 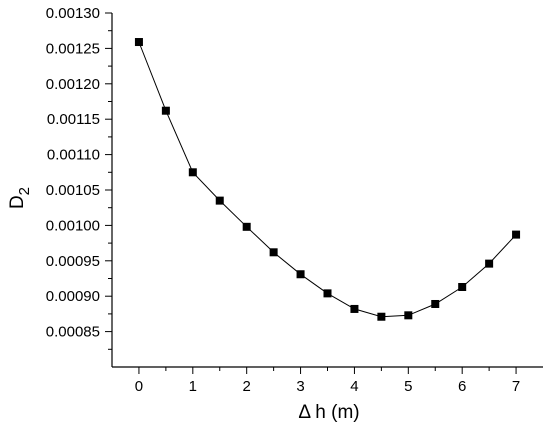 What do you see at coordinates (354, 386) in the screenshot?
I see `x-tick-label: 4` at bounding box center [354, 386].